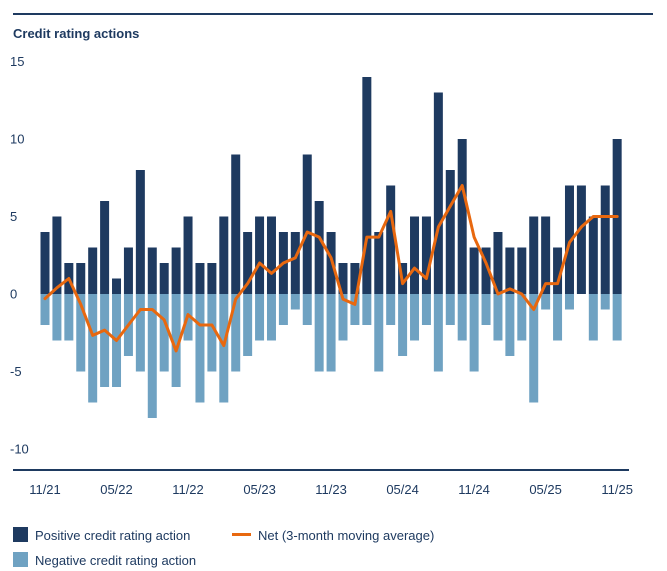 This screenshot has height=571, width=667. I want to click on chart-title: Credit rating actions, so click(76, 33).